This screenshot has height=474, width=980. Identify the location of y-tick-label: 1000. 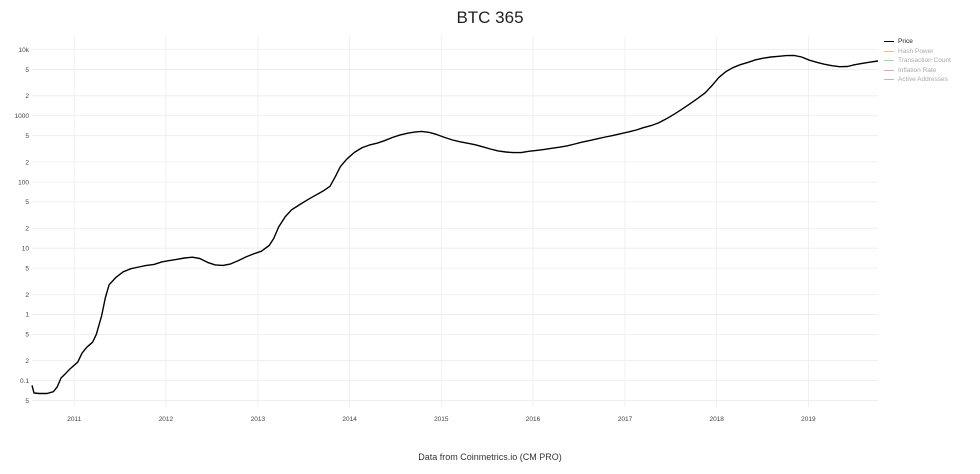
(22, 116).